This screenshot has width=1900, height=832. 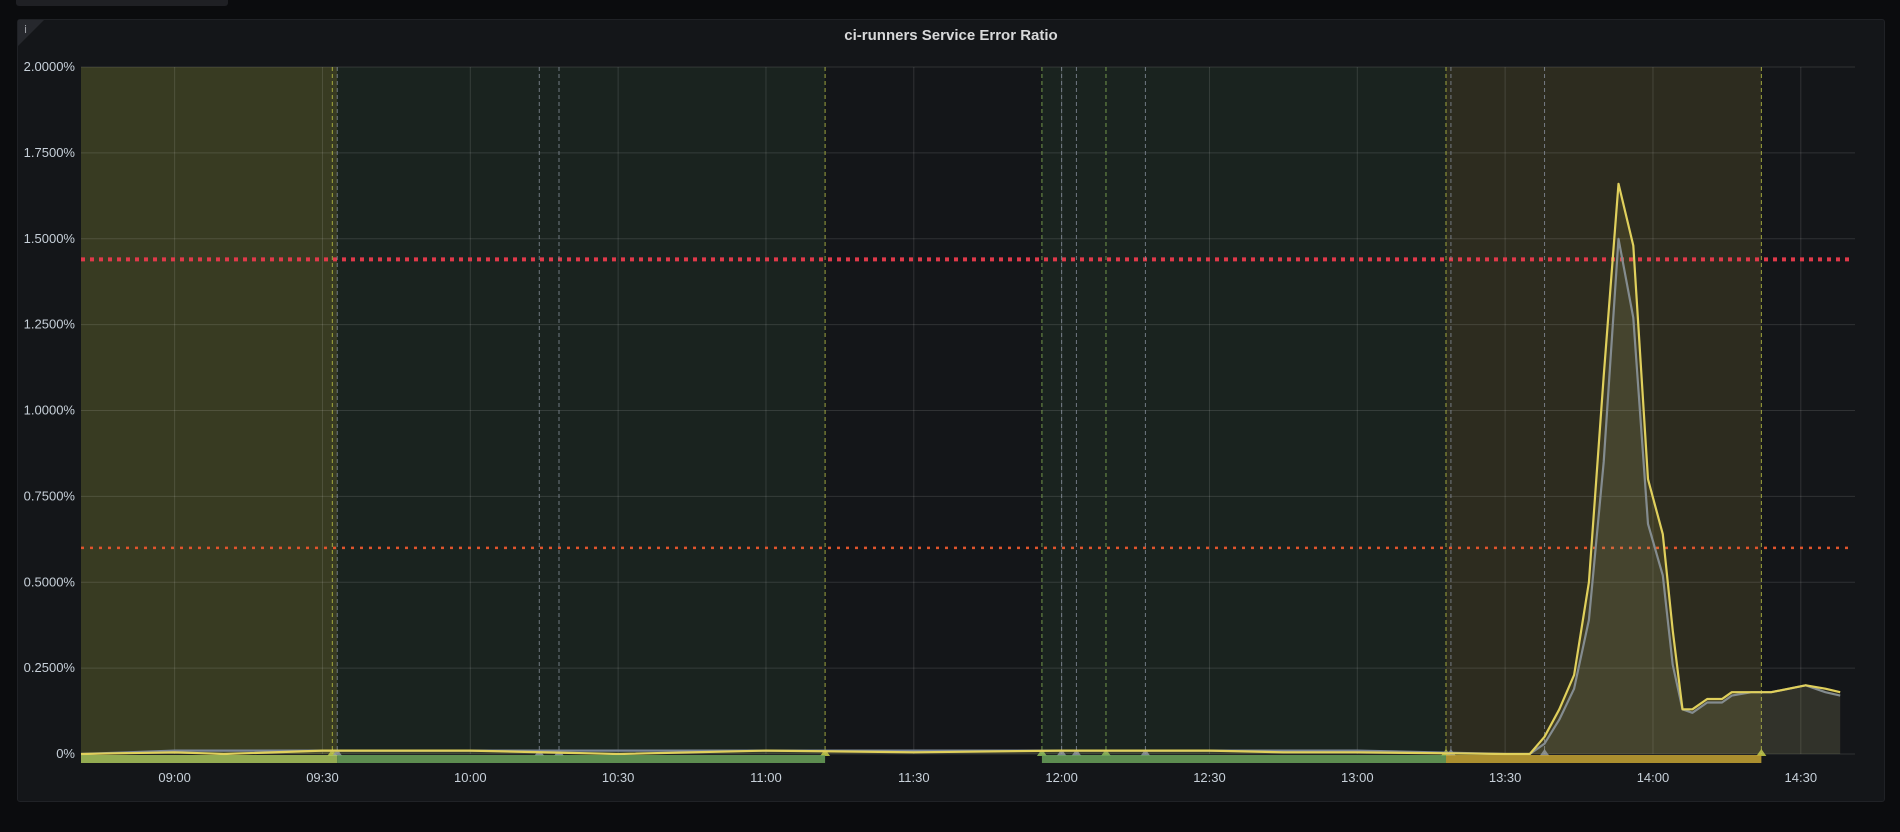 I want to click on x-tick-label-4: 11:00, so click(x=766, y=777).